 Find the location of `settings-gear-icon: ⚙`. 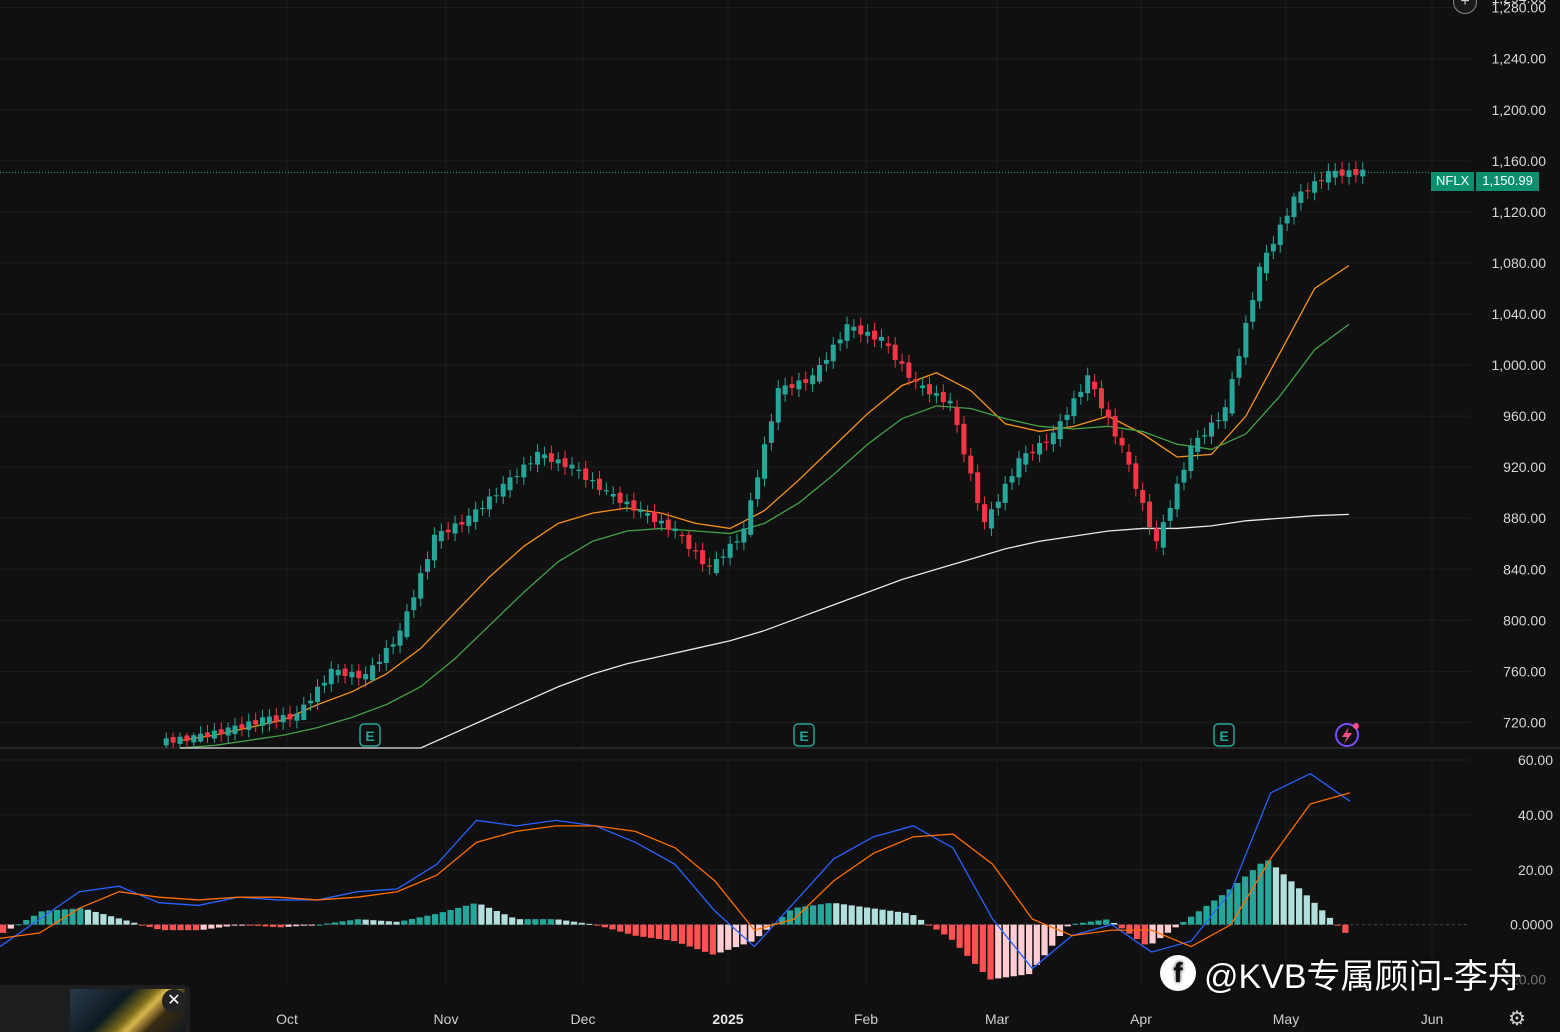

settings-gear-icon: ⚙ is located at coordinates (1517, 1019).